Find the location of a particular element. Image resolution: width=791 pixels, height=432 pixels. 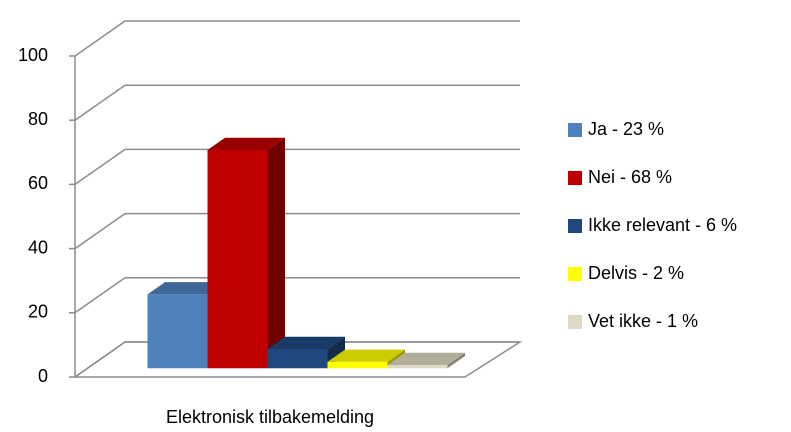

y-tick-label: 80 is located at coordinates (38, 119).